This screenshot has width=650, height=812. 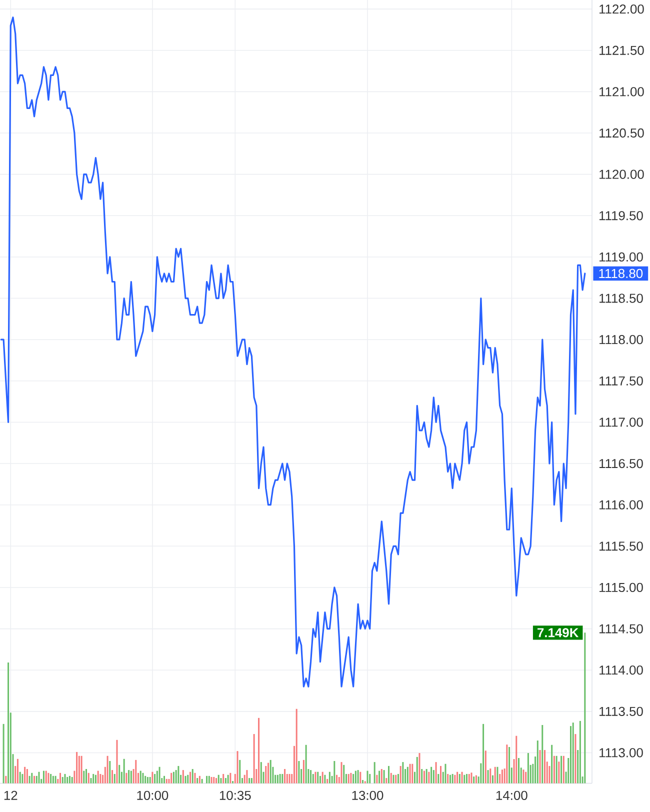 I want to click on y-tick-label: 1121.00, so click(x=622, y=91).